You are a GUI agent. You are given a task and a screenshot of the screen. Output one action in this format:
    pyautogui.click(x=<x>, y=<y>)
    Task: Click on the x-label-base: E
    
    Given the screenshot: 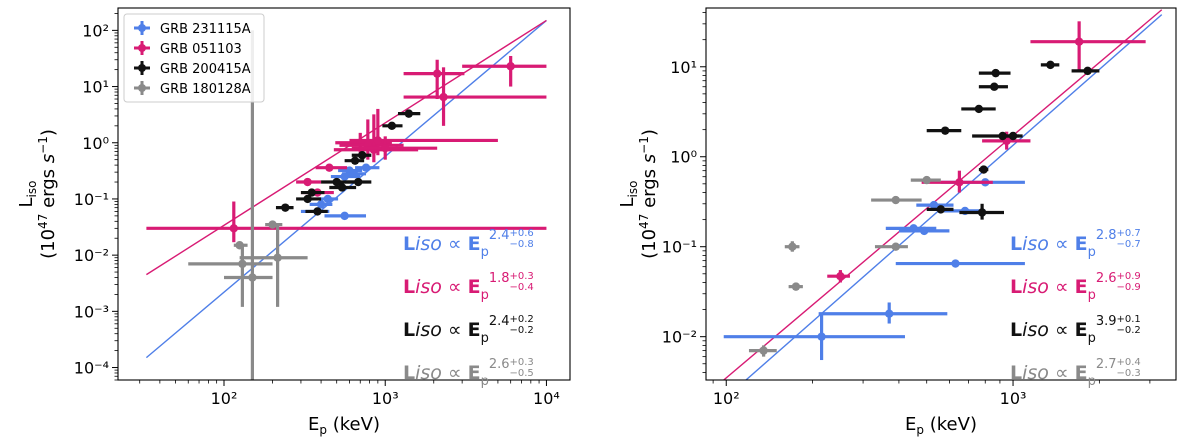 What is the action you would take?
    pyautogui.click(x=910, y=424)
    